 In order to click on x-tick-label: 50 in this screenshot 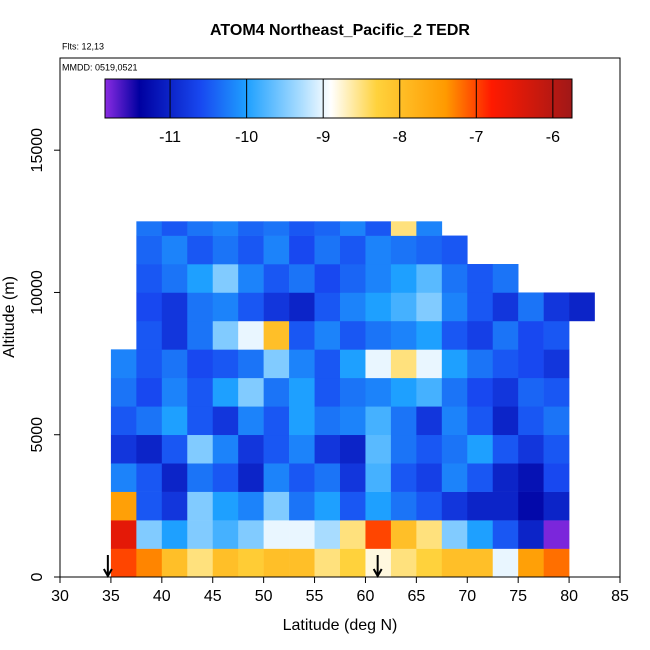, I will do `click(264, 596)`.